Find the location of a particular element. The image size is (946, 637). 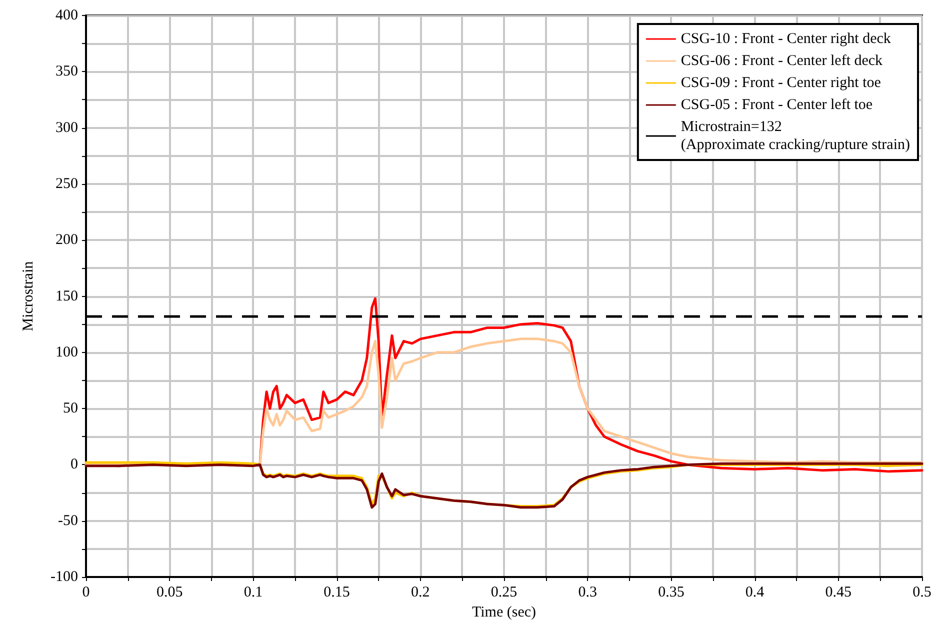

x-tick-label: 0.1 is located at coordinates (253, 592).